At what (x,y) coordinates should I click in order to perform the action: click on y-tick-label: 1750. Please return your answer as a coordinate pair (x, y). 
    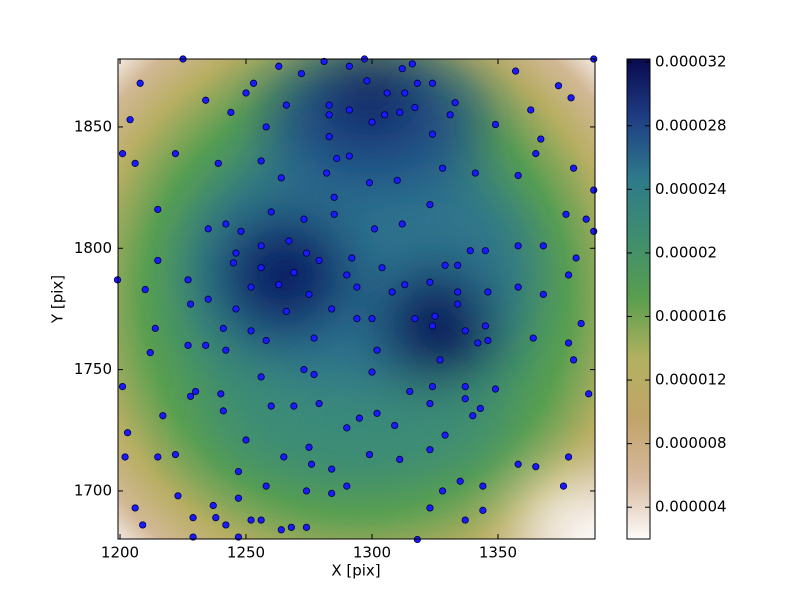
    Looking at the image, I should click on (93, 369).